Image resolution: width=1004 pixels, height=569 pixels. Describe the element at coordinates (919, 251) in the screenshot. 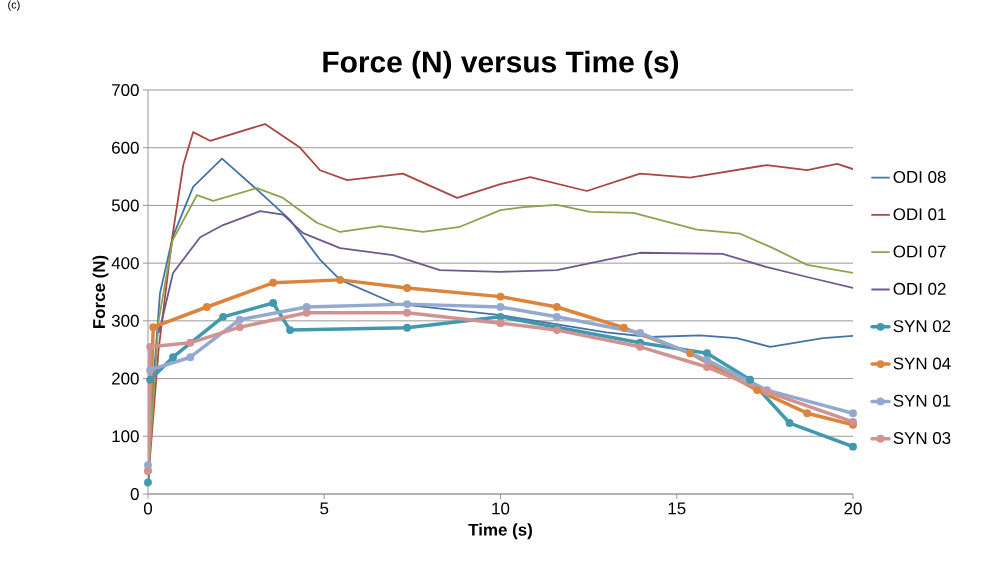

I see `legend-label: ODI 07` at that location.